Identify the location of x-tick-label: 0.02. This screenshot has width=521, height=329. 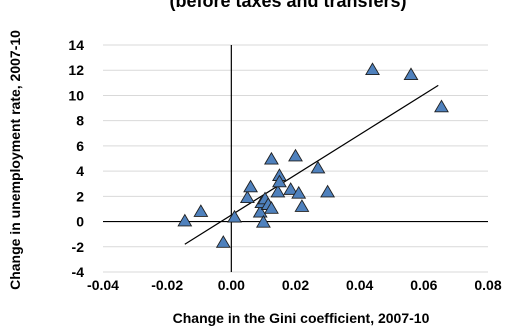
(295, 285).